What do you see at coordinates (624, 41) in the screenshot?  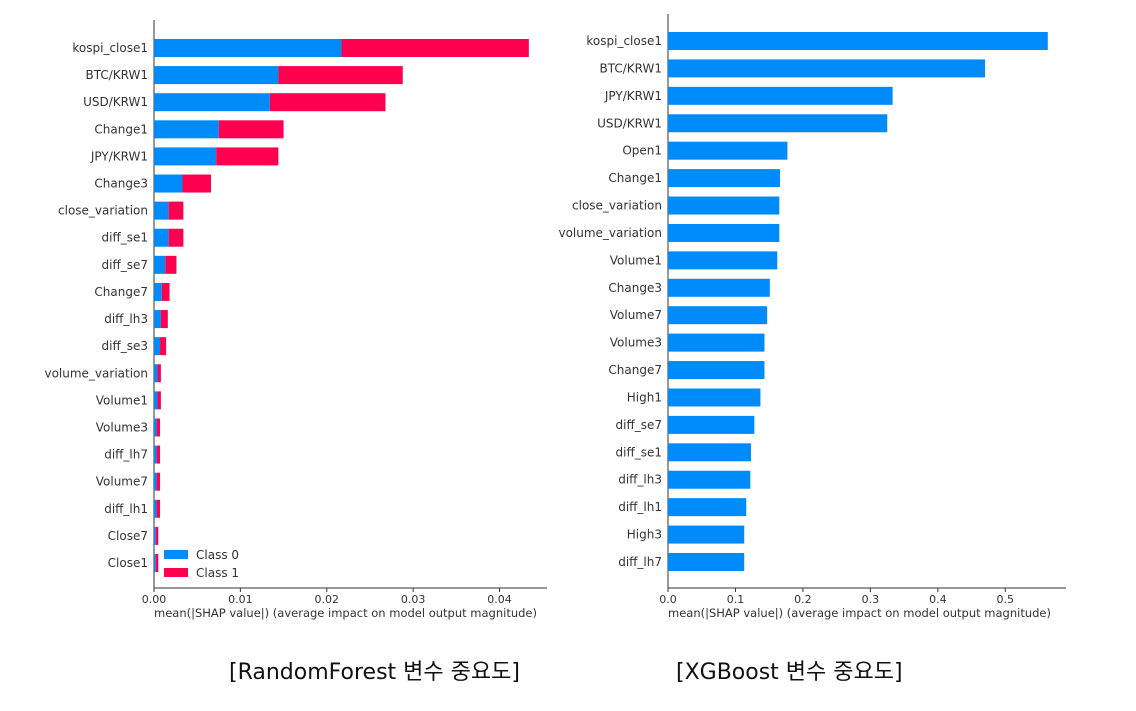 I see `xgb-ytick-kospi-close1: kospi_close1` at bounding box center [624, 41].